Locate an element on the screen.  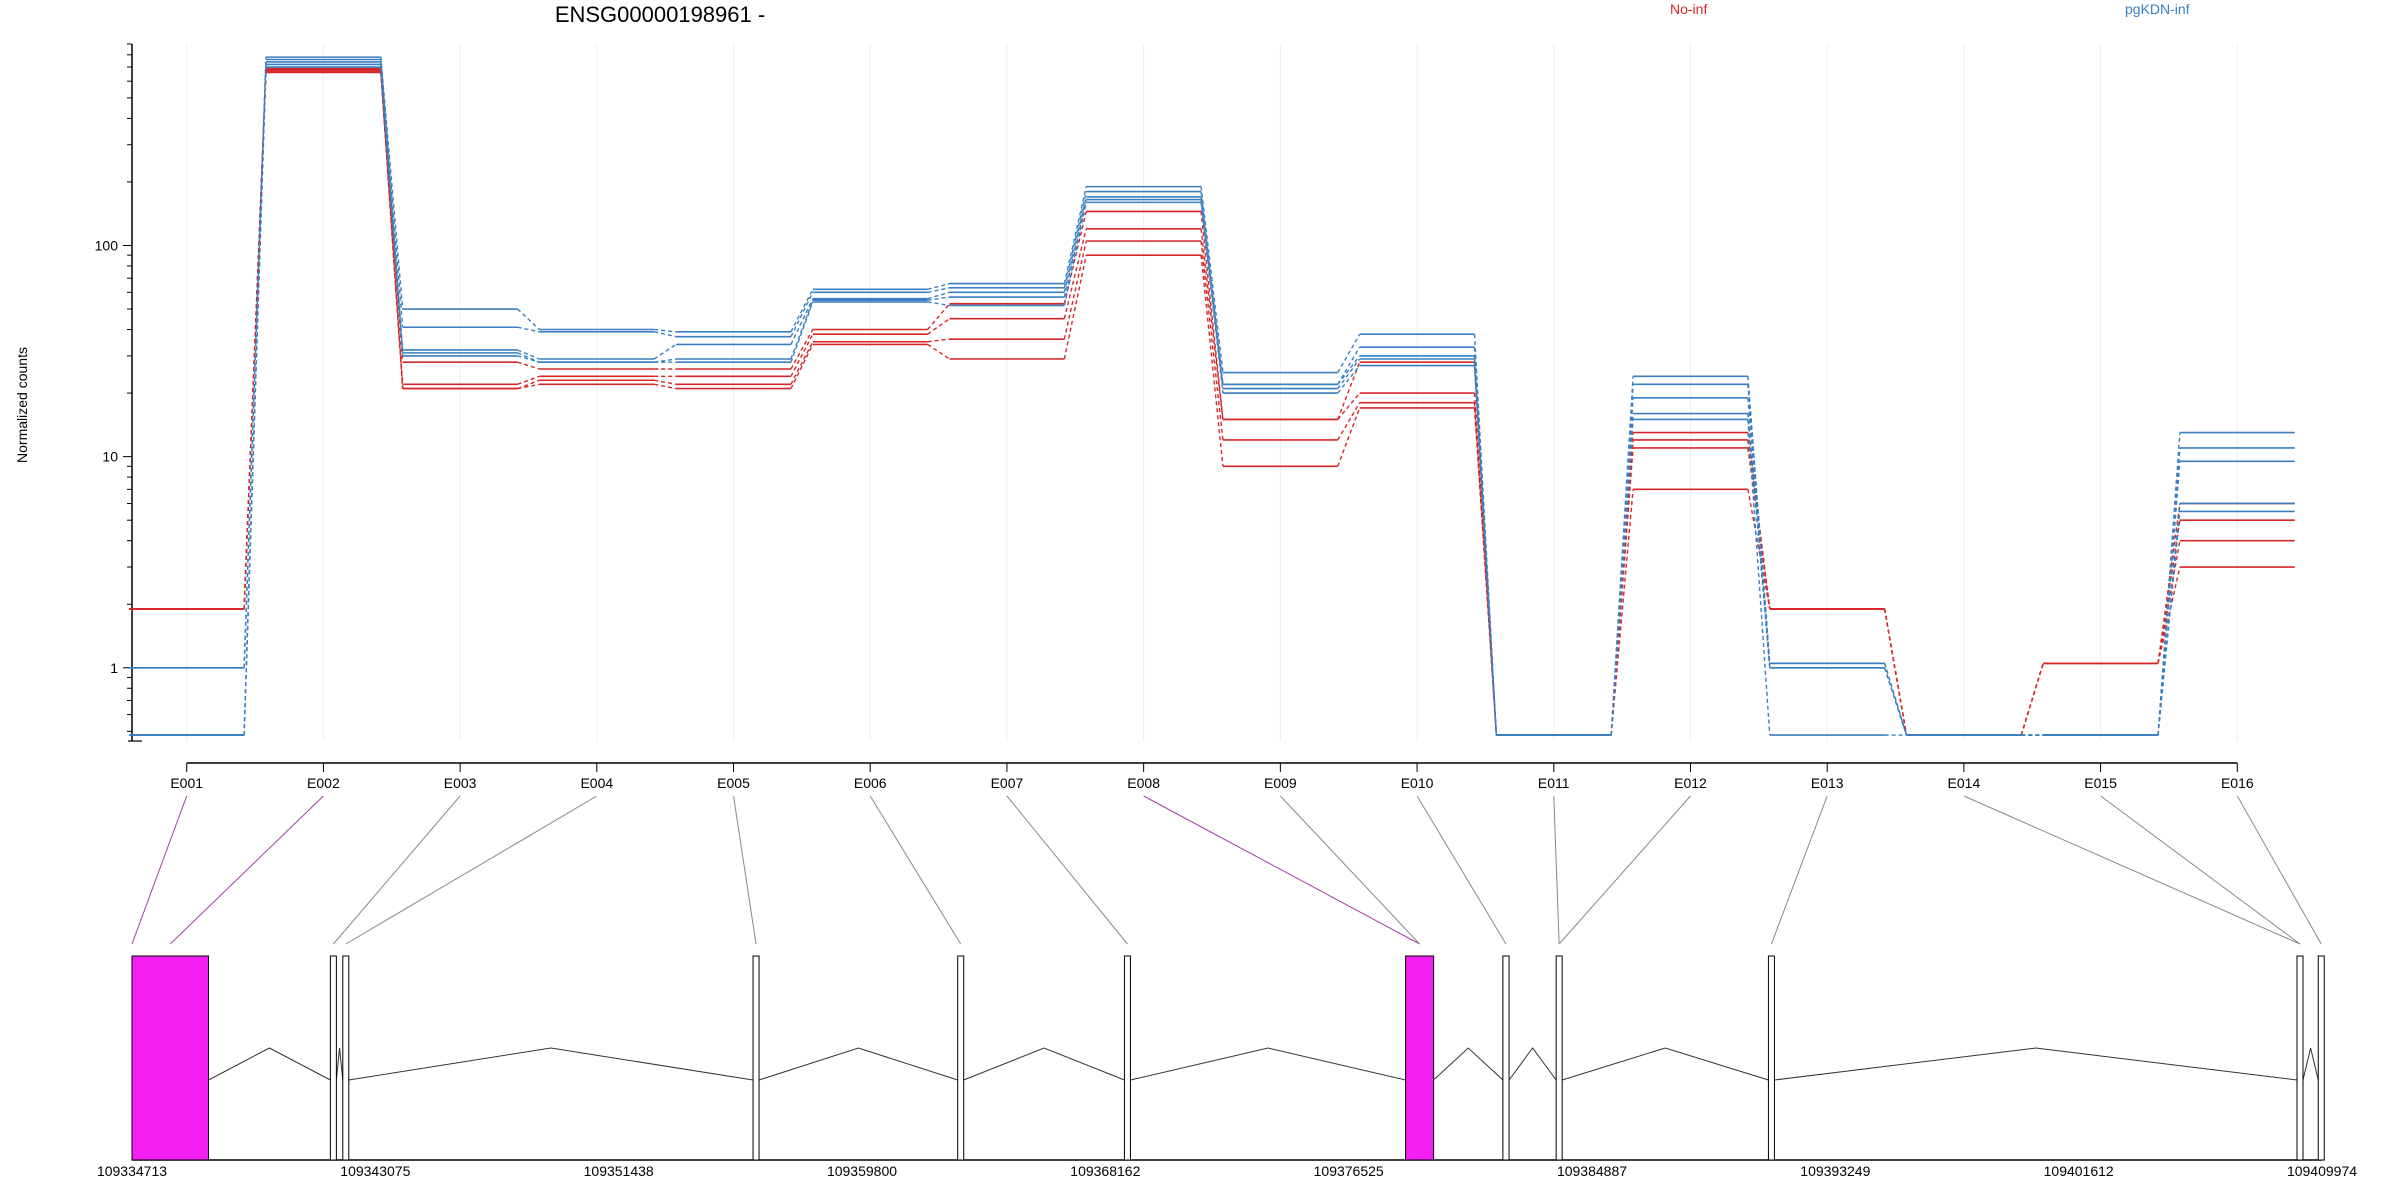
genome-coordinate-label: 109334713 is located at coordinates (132, 1171).